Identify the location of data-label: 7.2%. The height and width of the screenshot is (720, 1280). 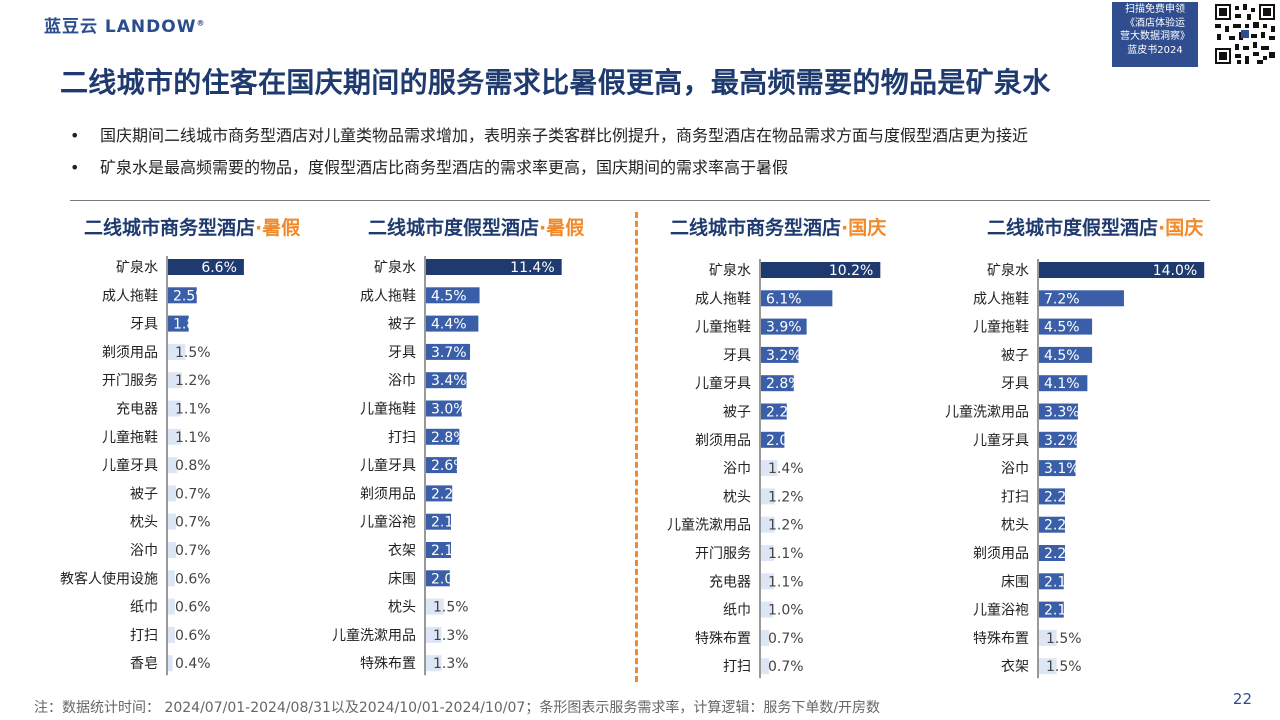
(1062, 299).